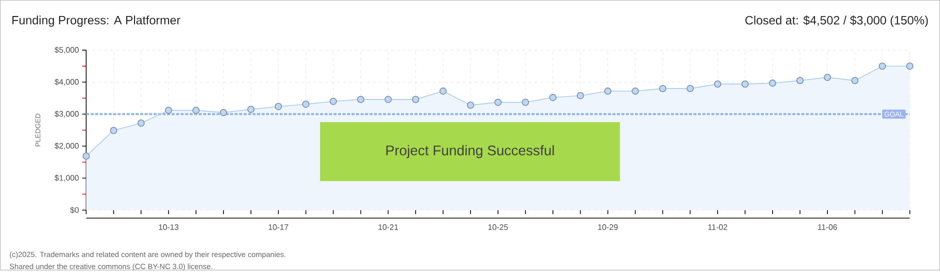  What do you see at coordinates (470, 151) in the screenshot?
I see `annotation: Project Funding Successful` at bounding box center [470, 151].